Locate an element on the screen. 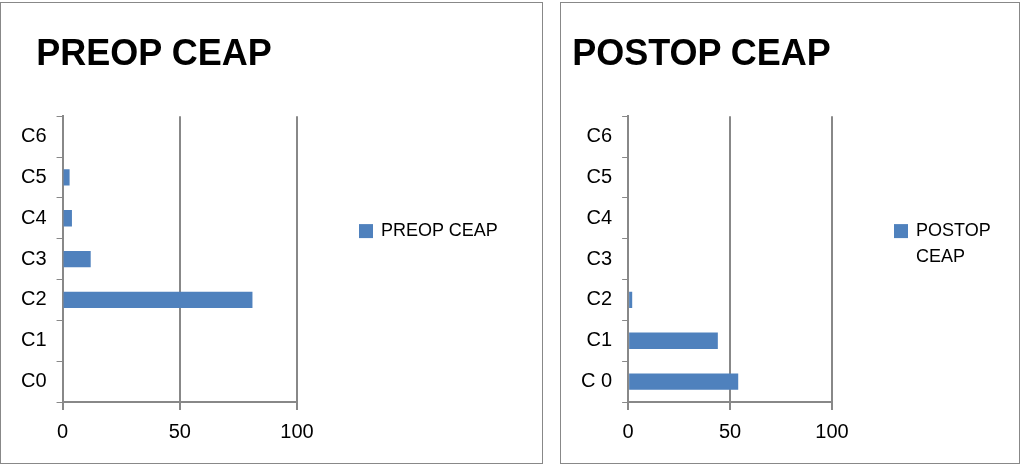 The width and height of the screenshot is (1024, 464). chart-title: PREOP CEAP is located at coordinates (154, 52).